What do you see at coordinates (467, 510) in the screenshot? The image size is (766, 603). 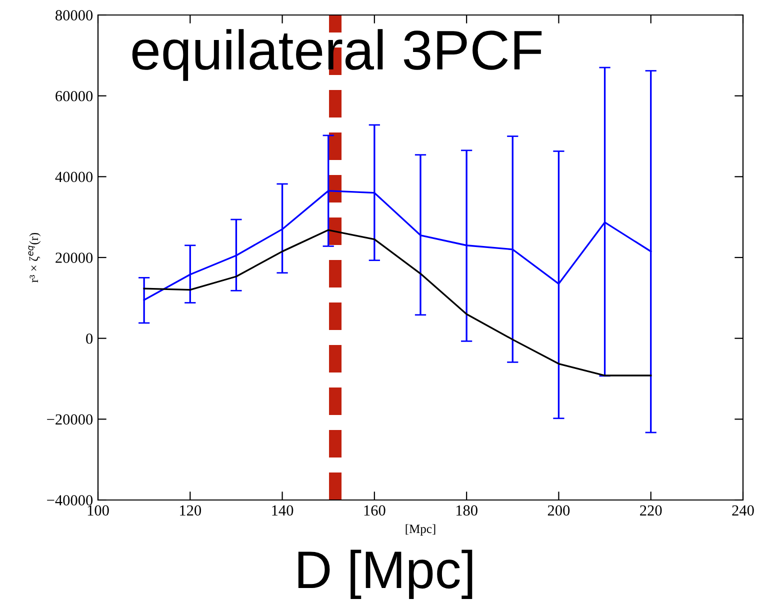 I see `x-tick-label: 180` at bounding box center [467, 510].